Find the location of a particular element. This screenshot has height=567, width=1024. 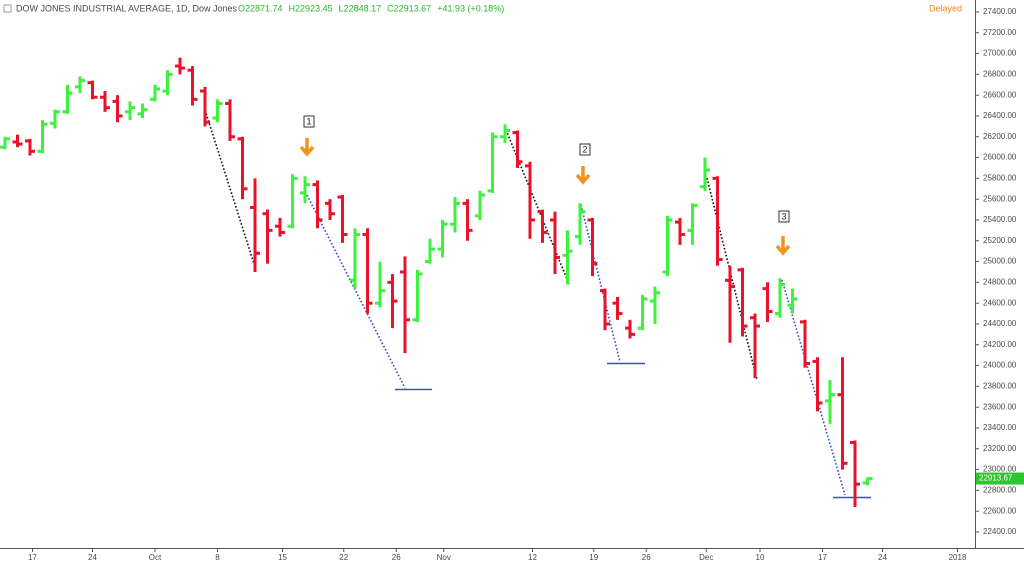

x-tick-label: 19 is located at coordinates (593, 557).